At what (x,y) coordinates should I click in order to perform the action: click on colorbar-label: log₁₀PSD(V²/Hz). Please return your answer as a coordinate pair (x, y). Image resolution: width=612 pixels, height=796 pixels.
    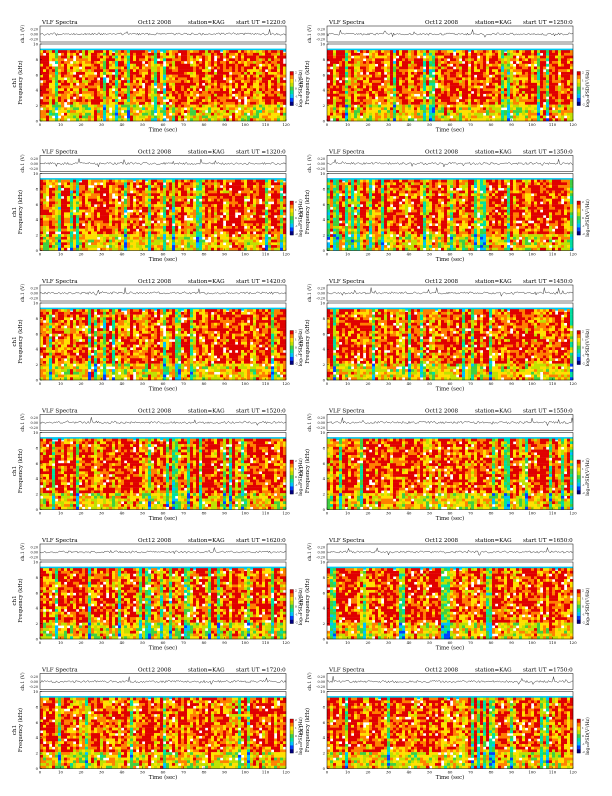
    Looking at the image, I should click on (587, 89).